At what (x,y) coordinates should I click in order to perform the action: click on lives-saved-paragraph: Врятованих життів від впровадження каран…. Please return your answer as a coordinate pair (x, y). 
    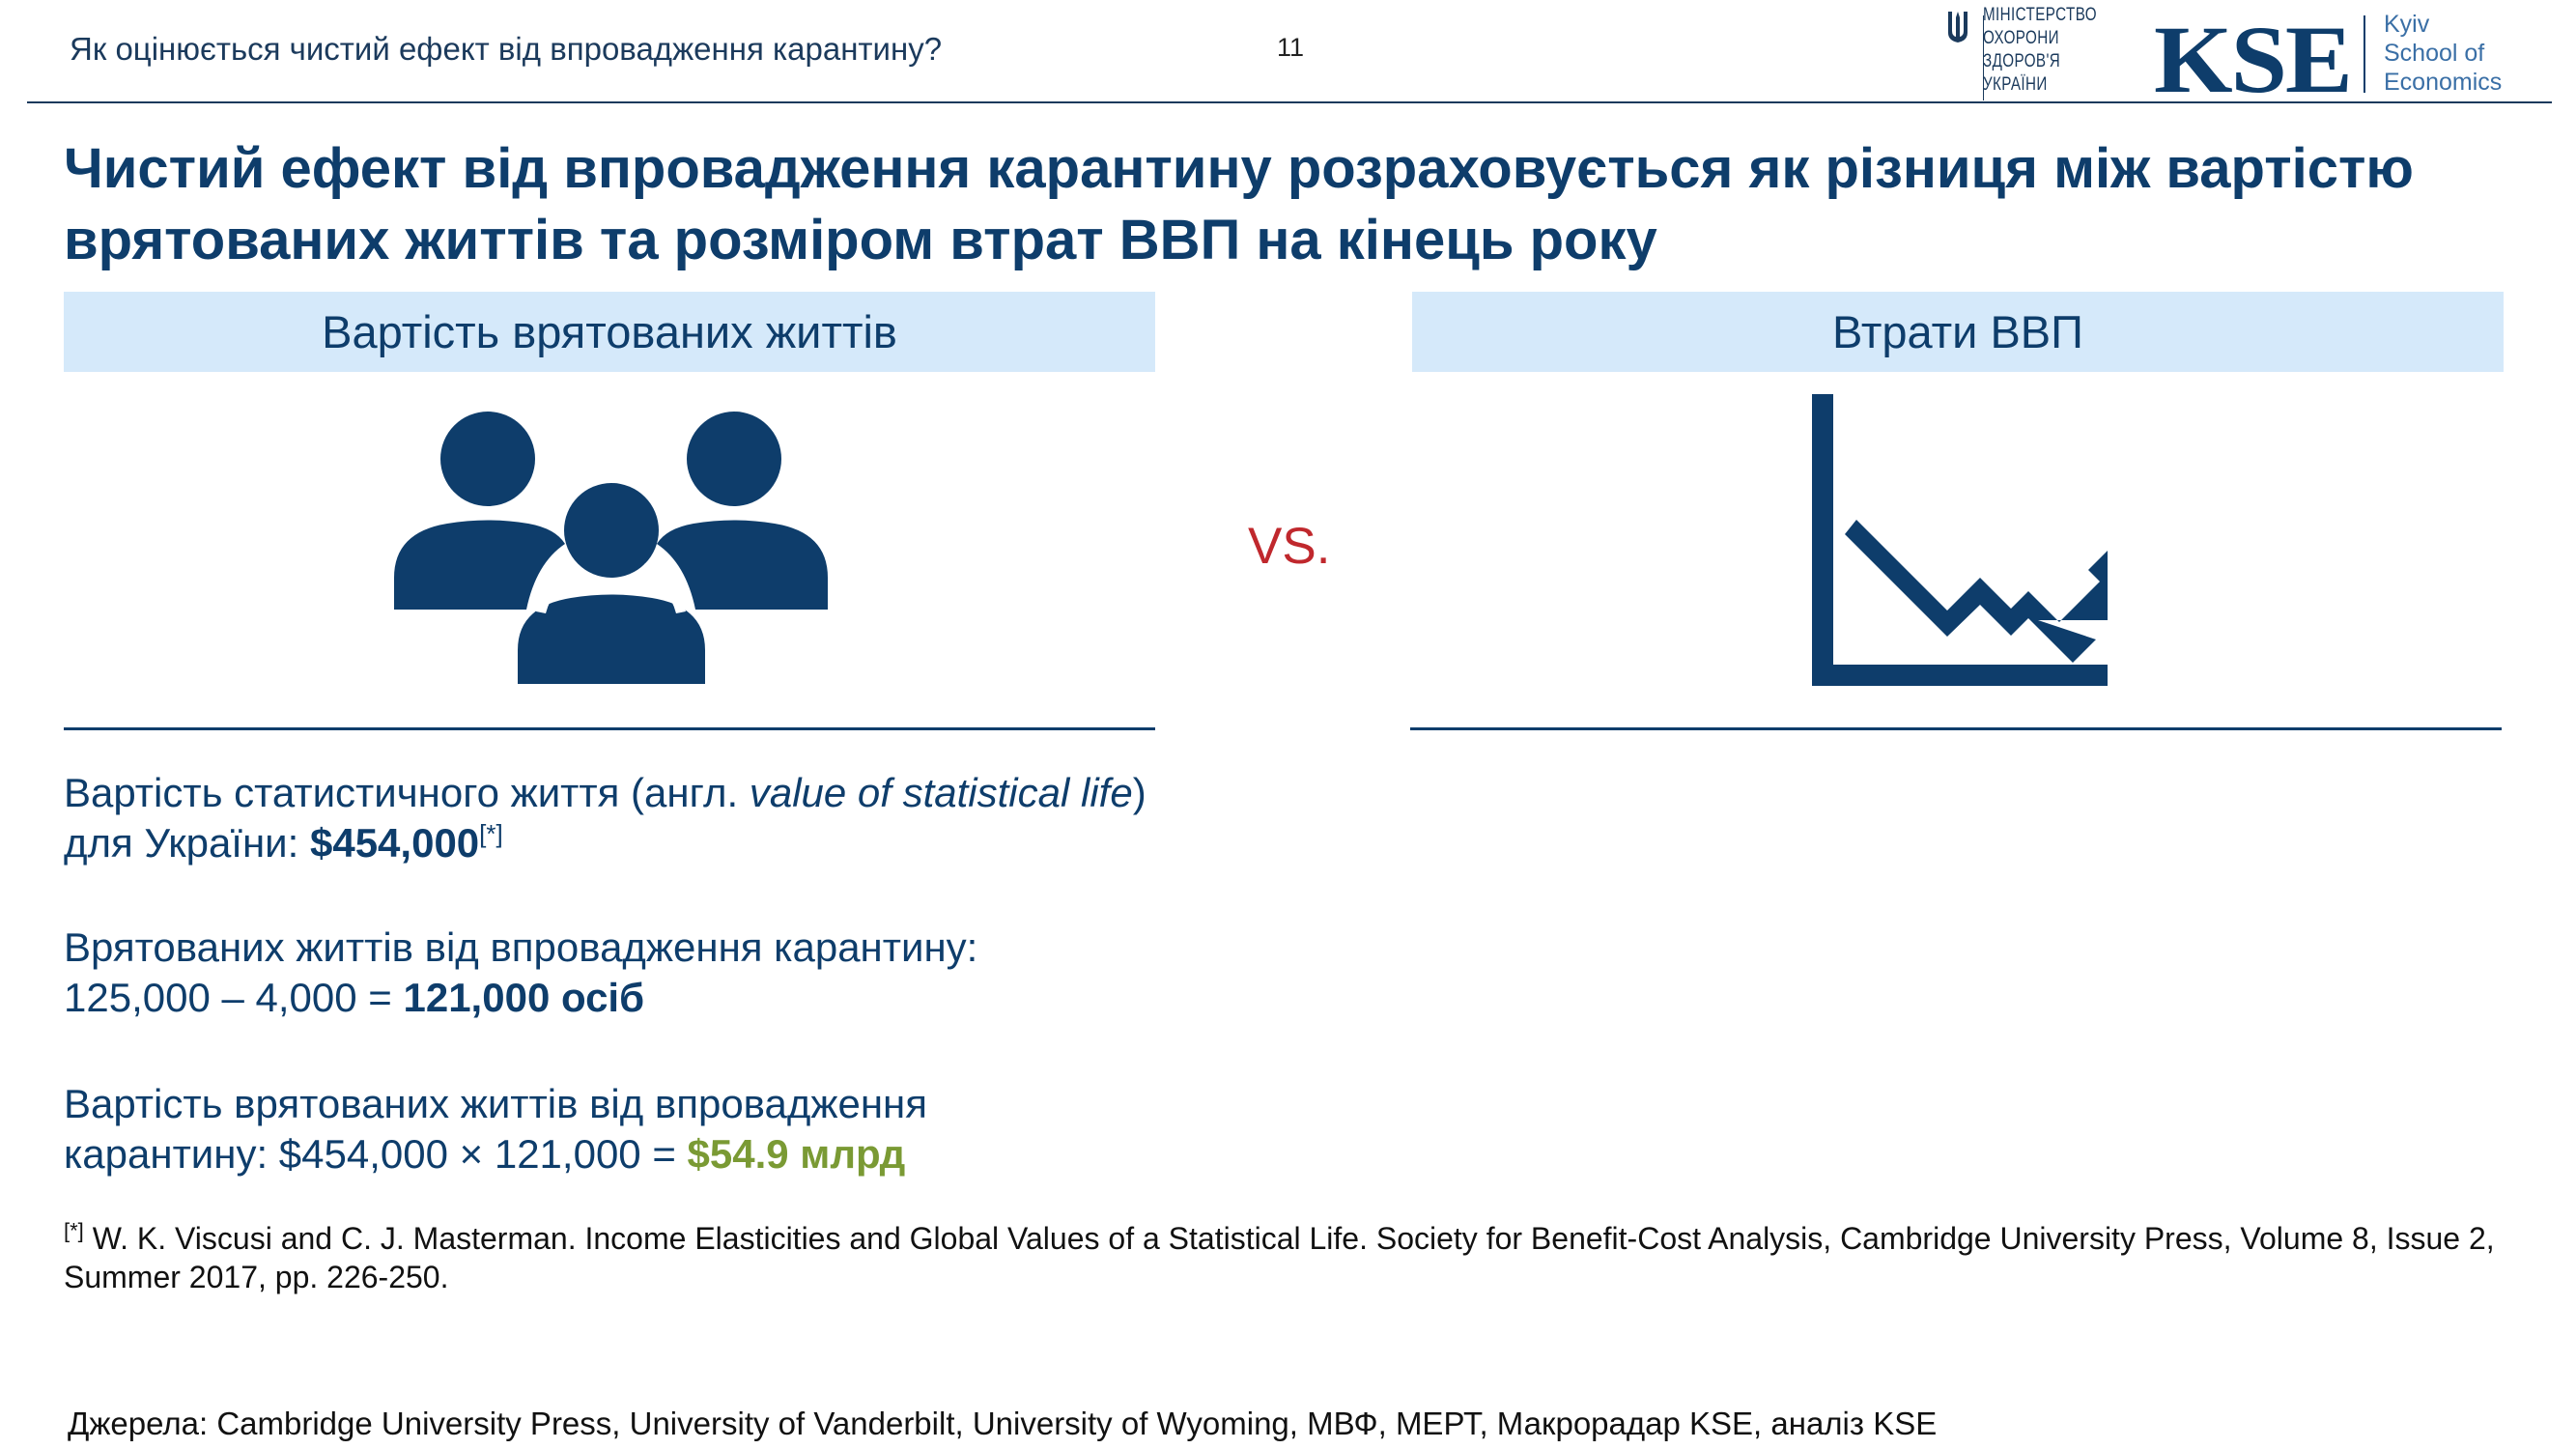
    Looking at the image, I should click on (521, 972).